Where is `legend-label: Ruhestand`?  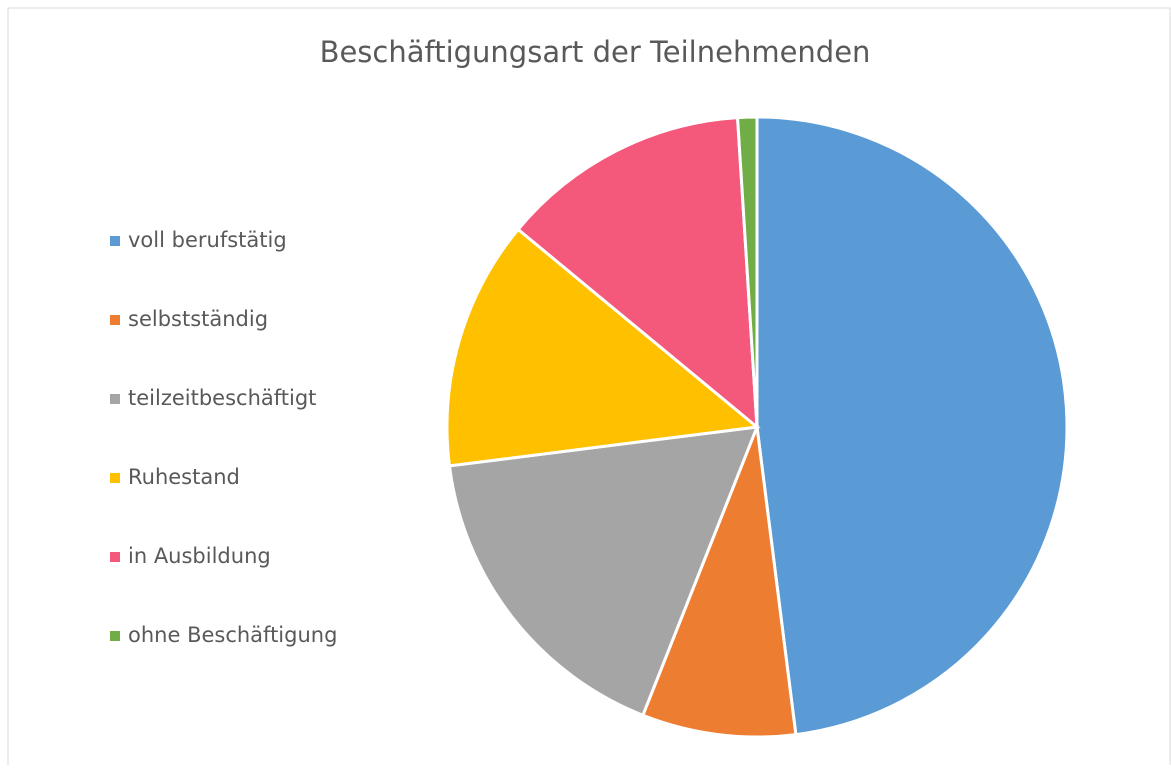 legend-label: Ruhestand is located at coordinates (184, 477).